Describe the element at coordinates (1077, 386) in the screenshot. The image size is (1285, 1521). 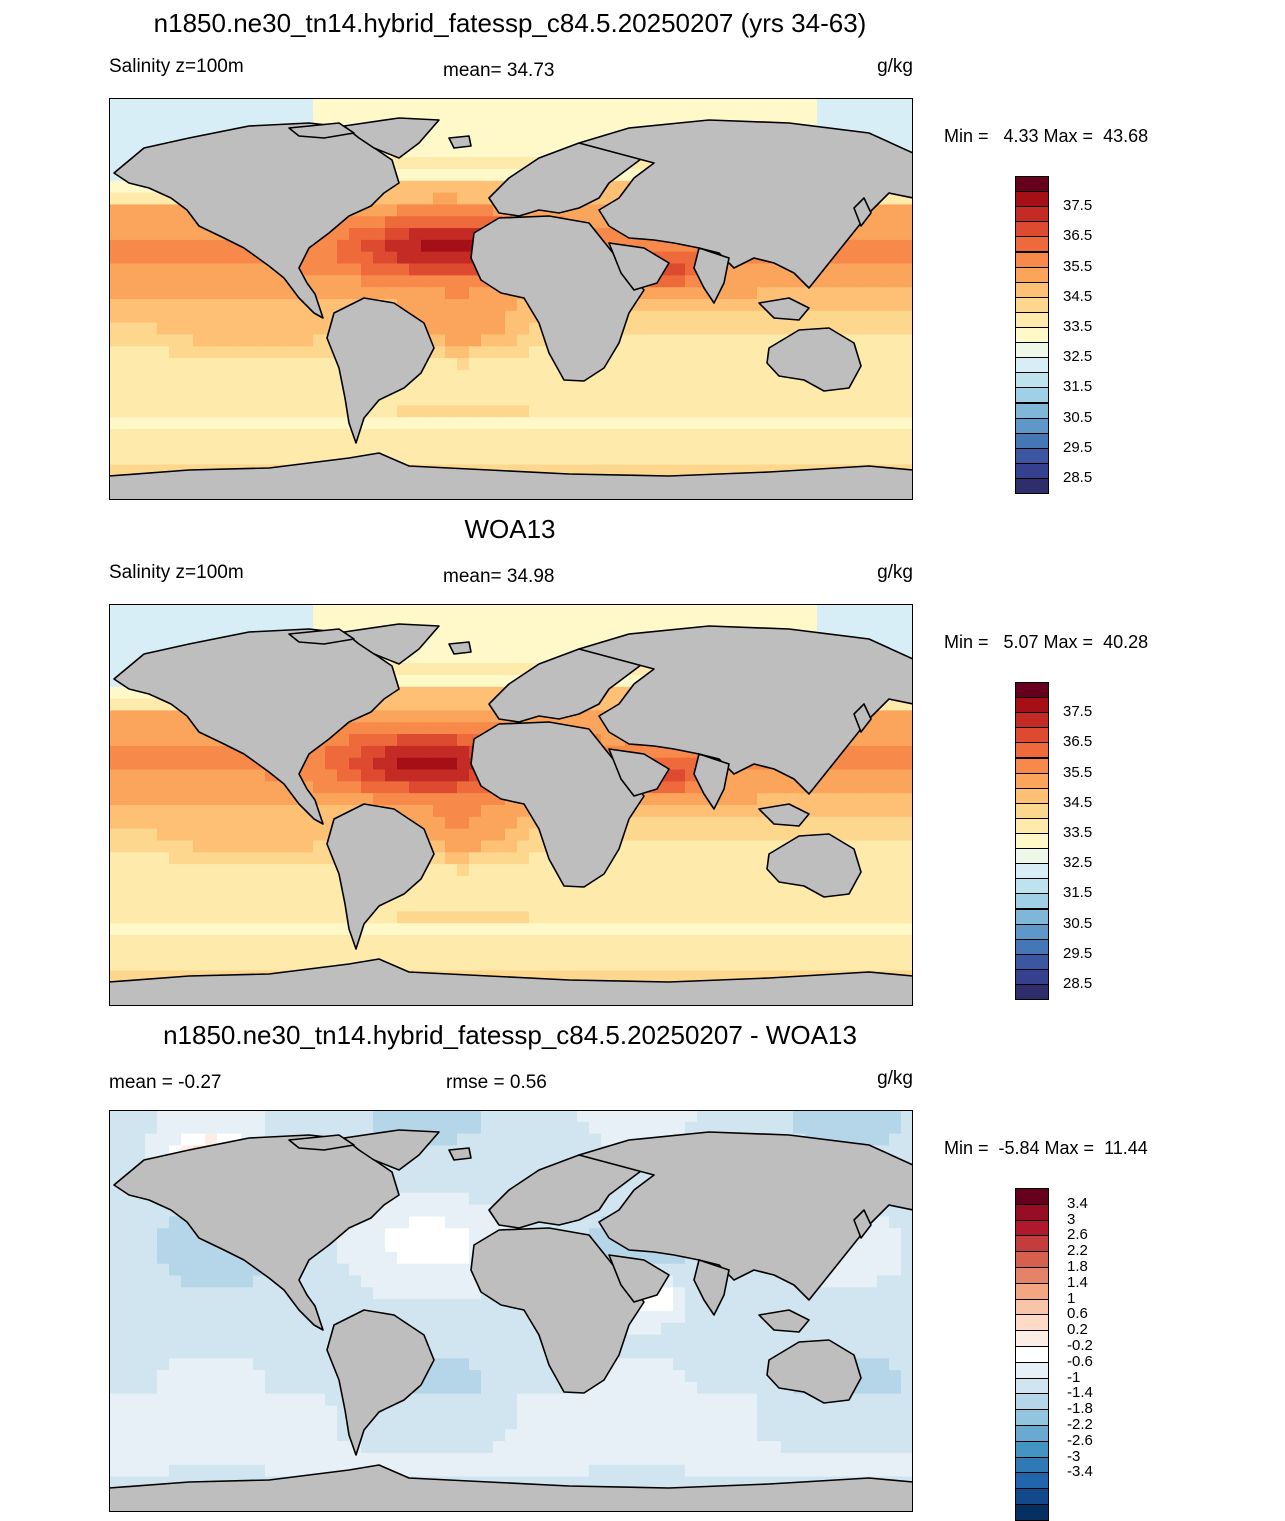
I see `colorbar-label: 31.5` at that location.